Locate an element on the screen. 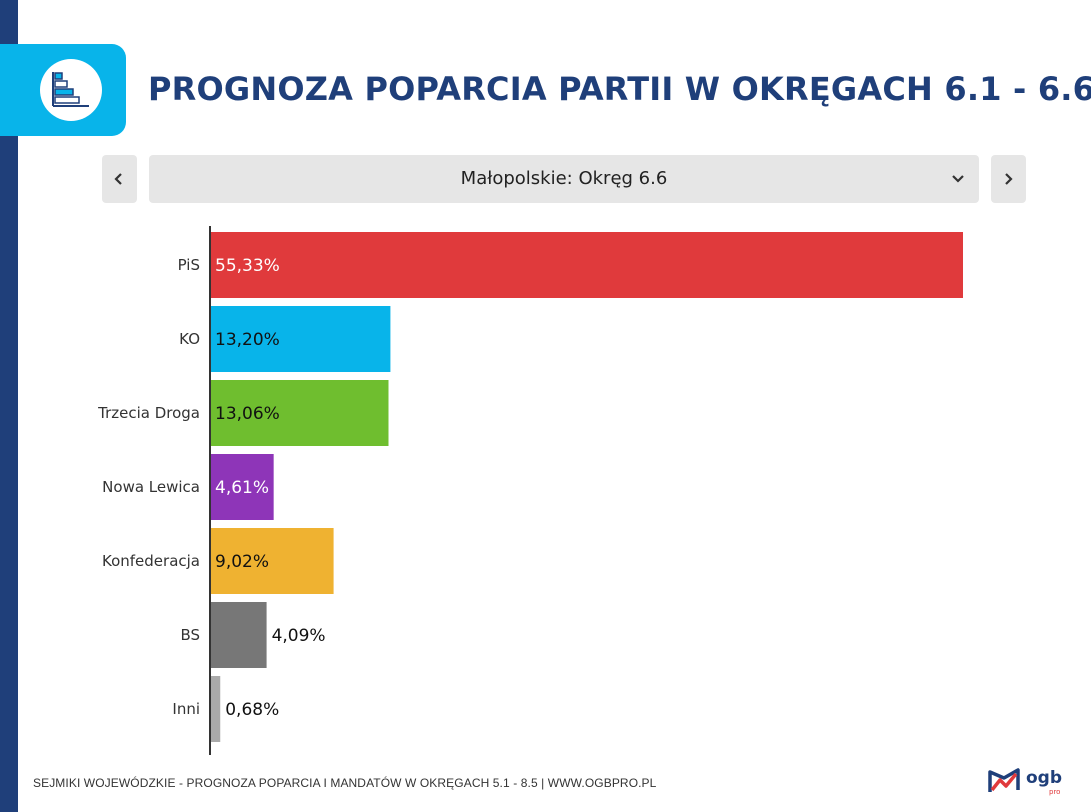 Image resolution: width=1091 pixels, height=812 pixels. logo-text: ogb is located at coordinates (1044, 778).